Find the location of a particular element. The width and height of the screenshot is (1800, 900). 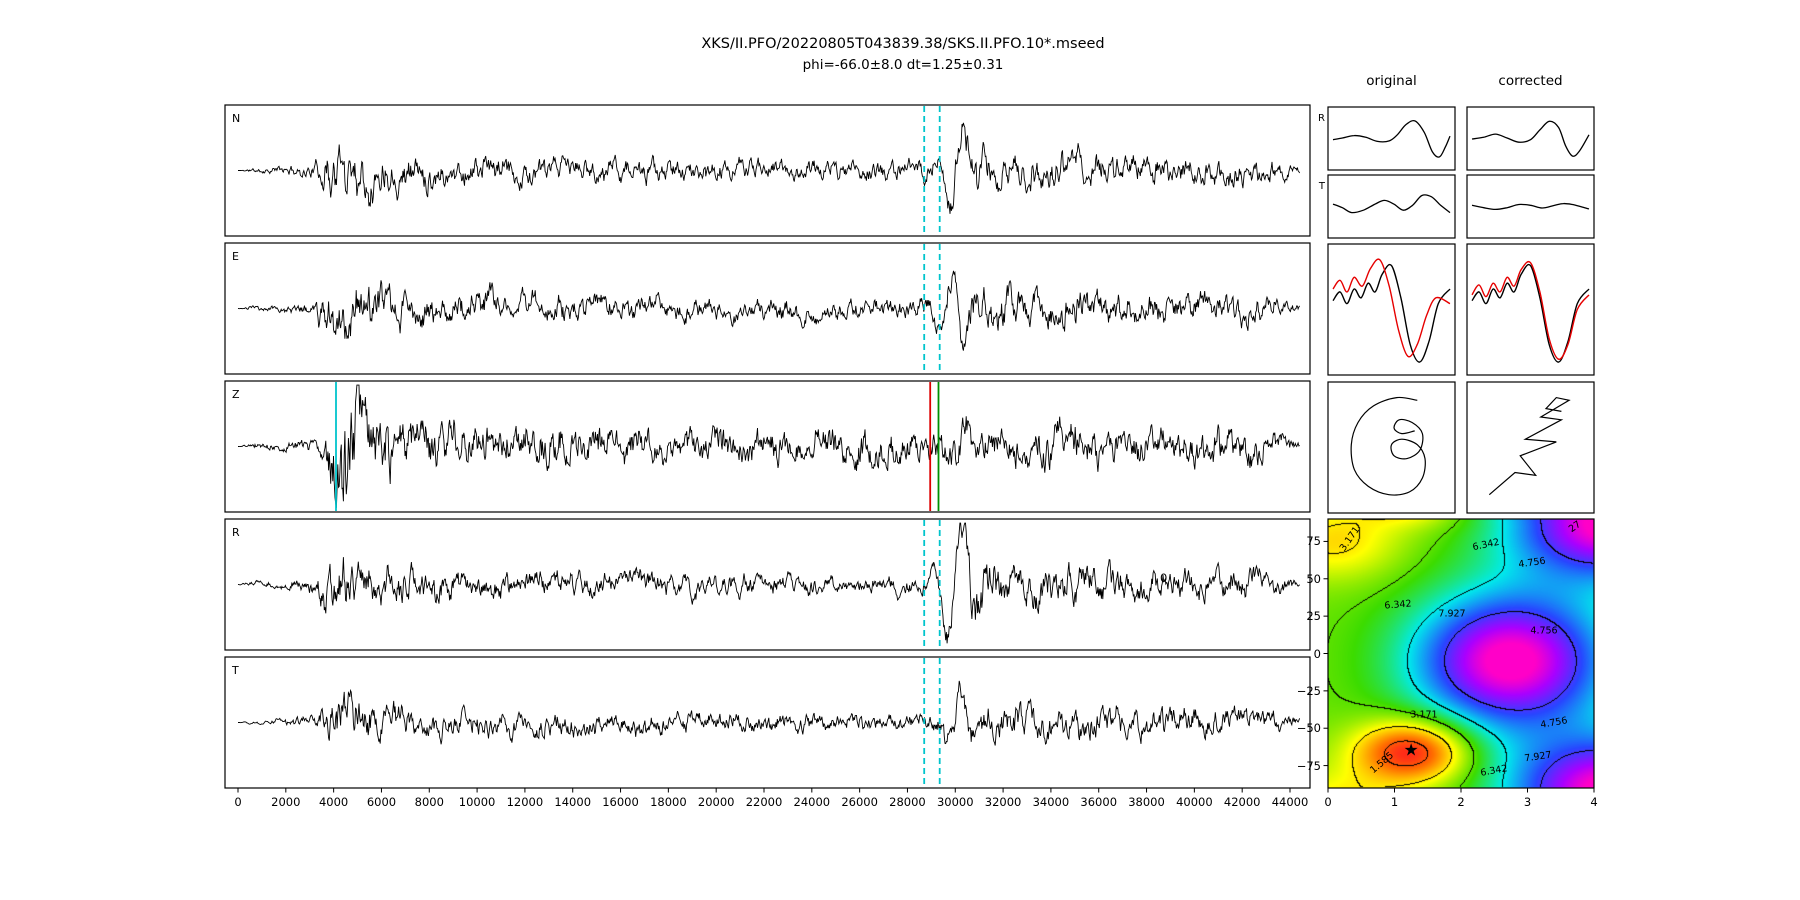

energy-map-y-tick-label: 0 is located at coordinates (1317, 653).